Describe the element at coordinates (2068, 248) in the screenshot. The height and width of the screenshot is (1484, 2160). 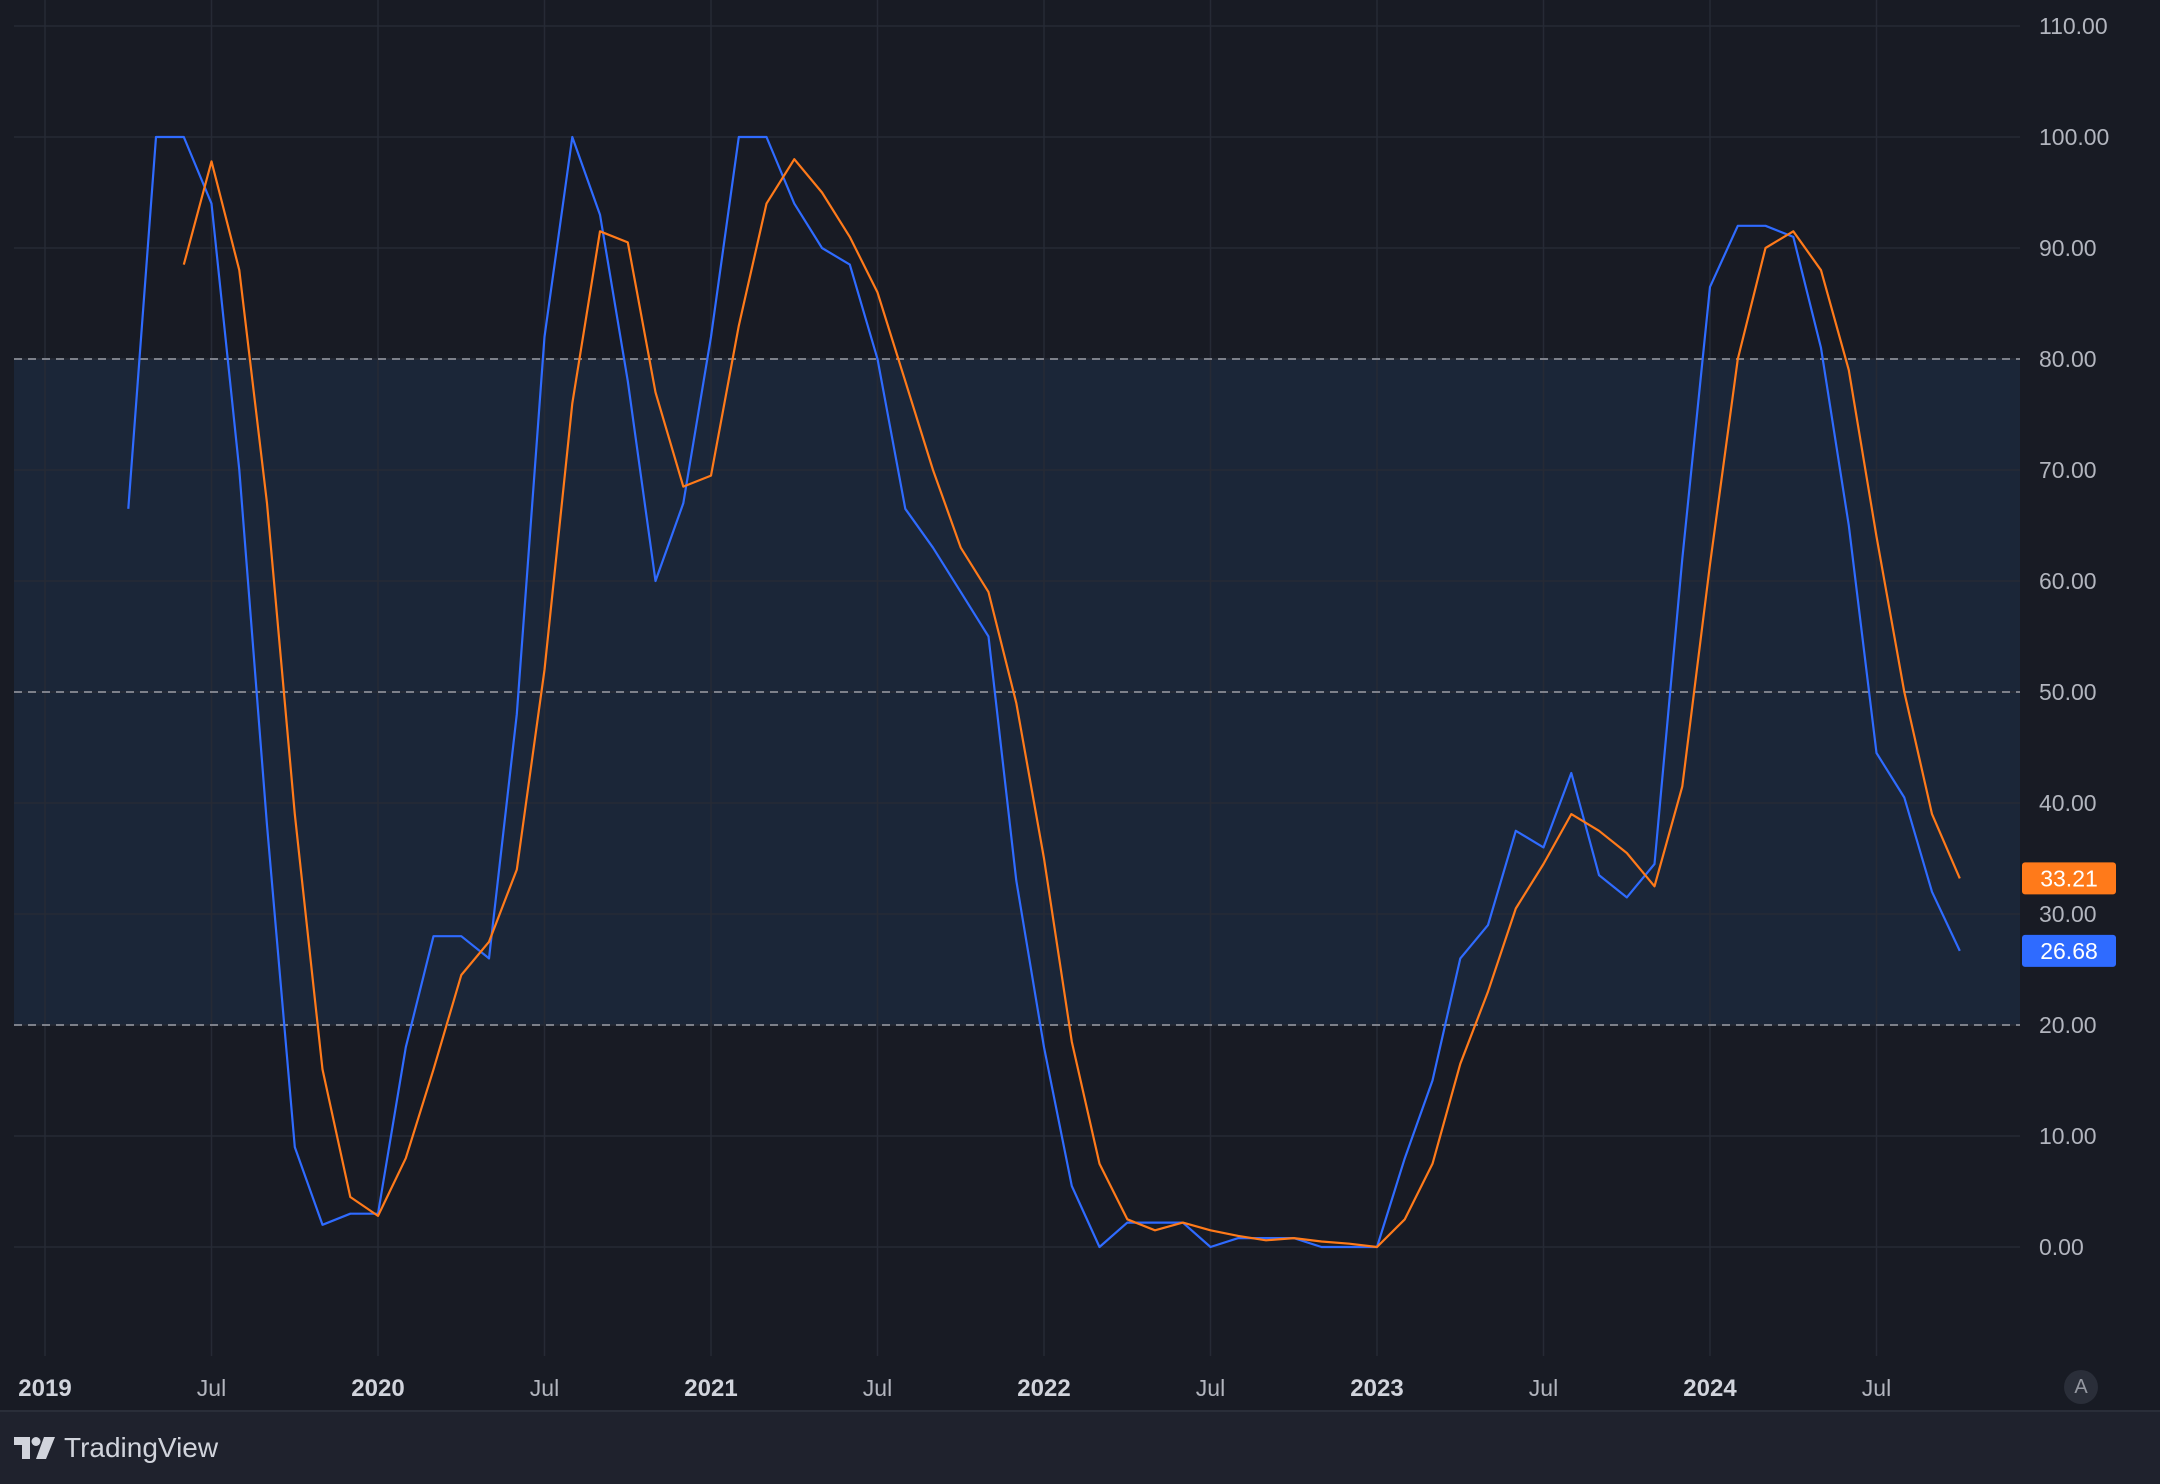
I see `y-tick-label: 90.00` at that location.